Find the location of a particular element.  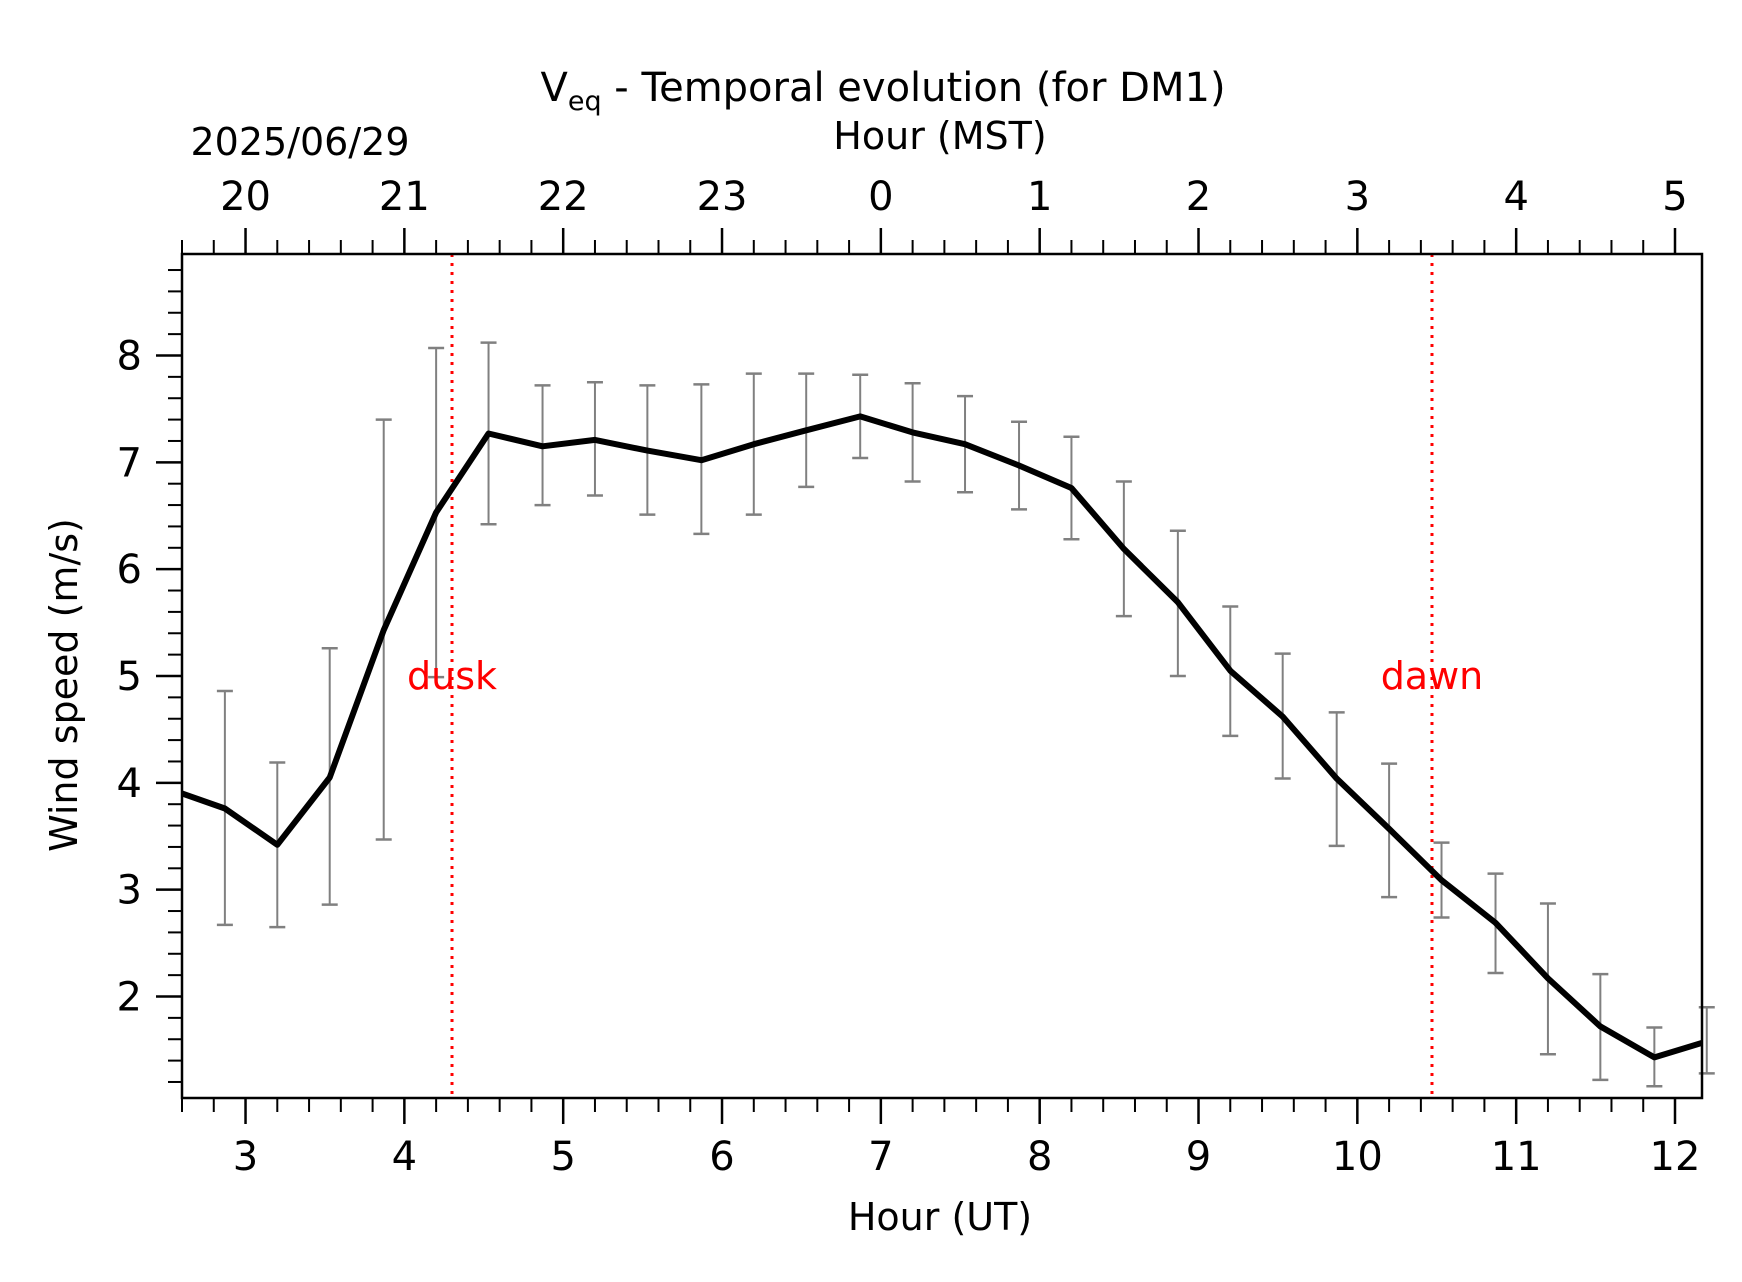

x-tick-label: 3 is located at coordinates (245, 1157).